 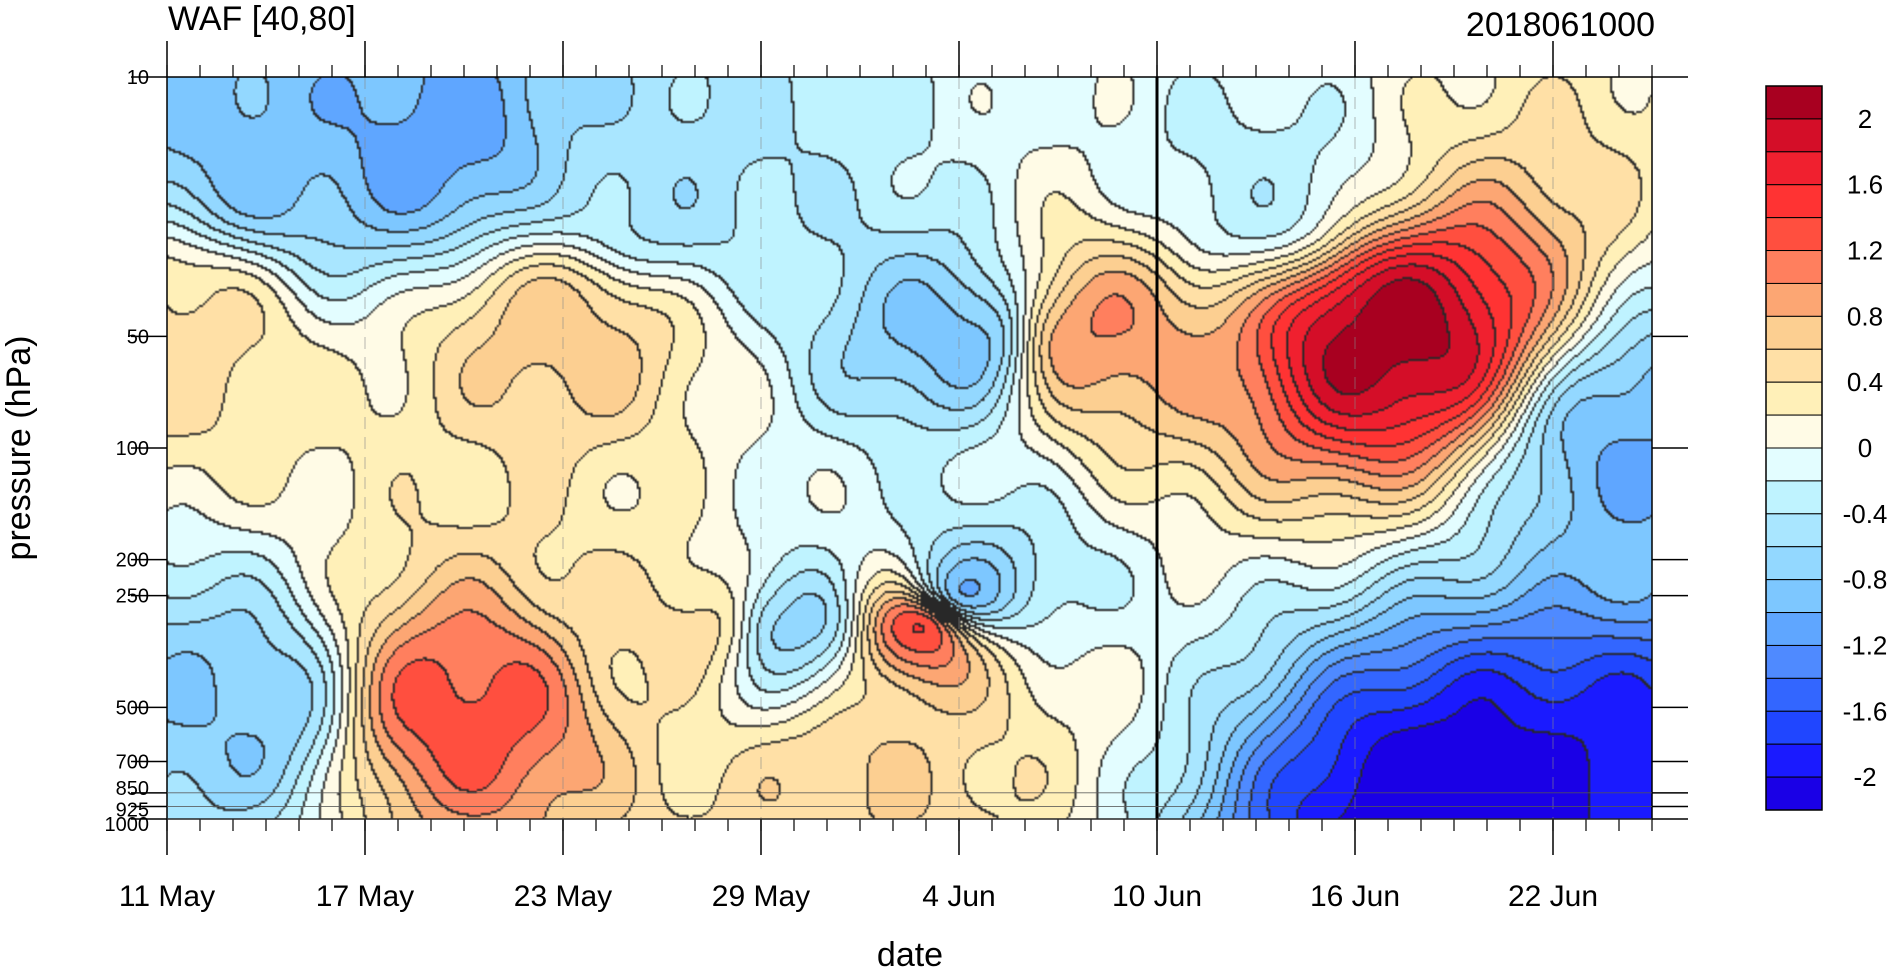 I want to click on colorbar-tick-label: 1.2, so click(x=1865, y=251).